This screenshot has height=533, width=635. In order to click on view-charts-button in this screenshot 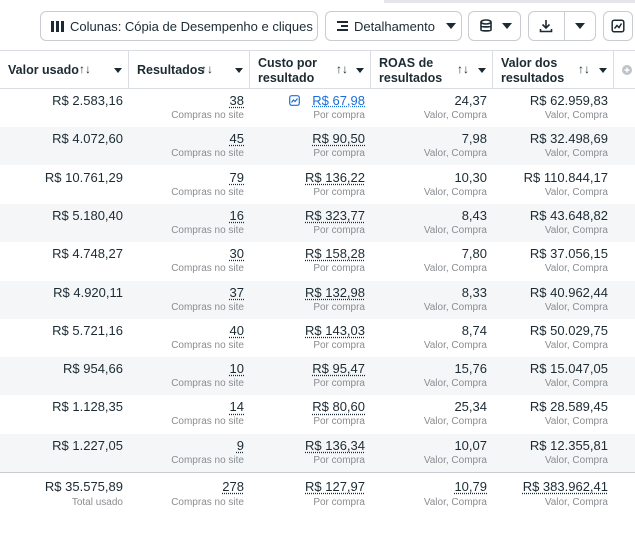, I will do `click(618, 26)`.